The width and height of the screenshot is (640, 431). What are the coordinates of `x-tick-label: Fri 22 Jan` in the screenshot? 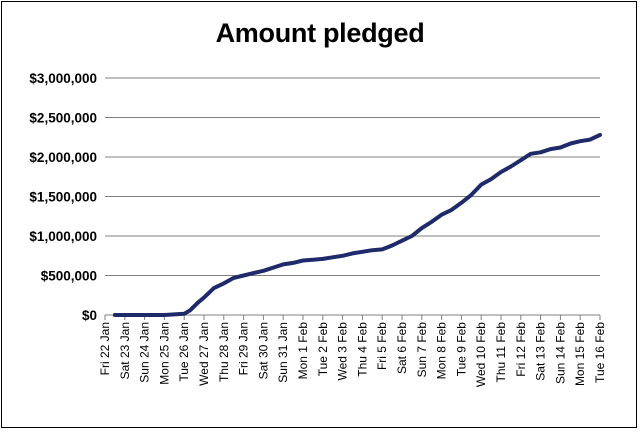 It's located at (105, 348).